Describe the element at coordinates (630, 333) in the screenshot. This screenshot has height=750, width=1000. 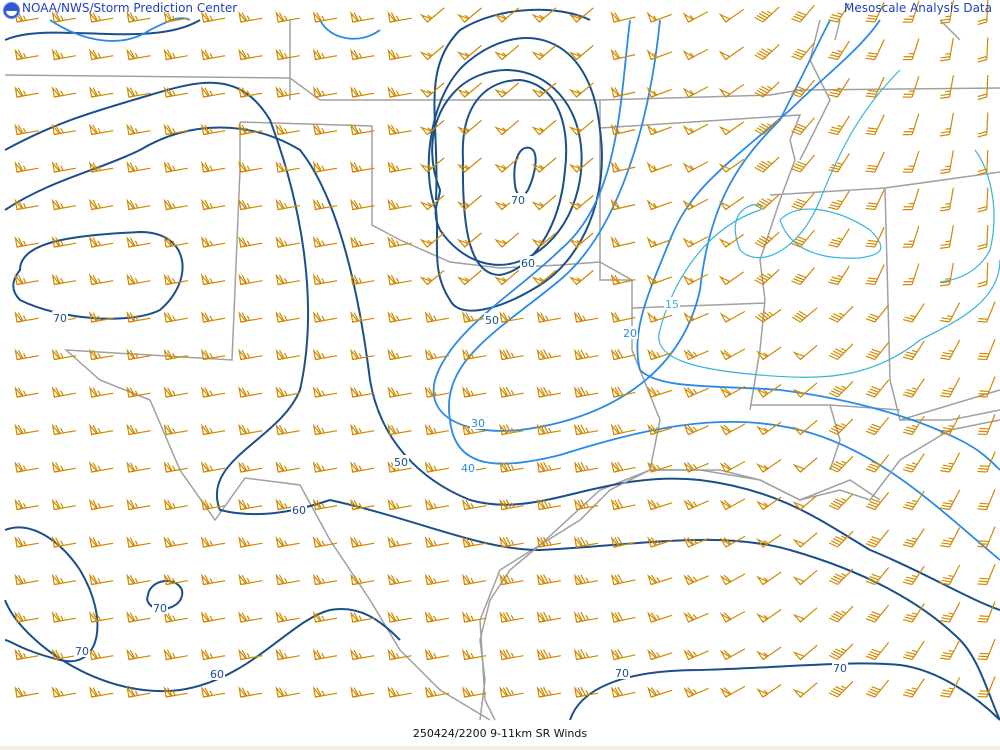
I see `contour-label: 20` at that location.